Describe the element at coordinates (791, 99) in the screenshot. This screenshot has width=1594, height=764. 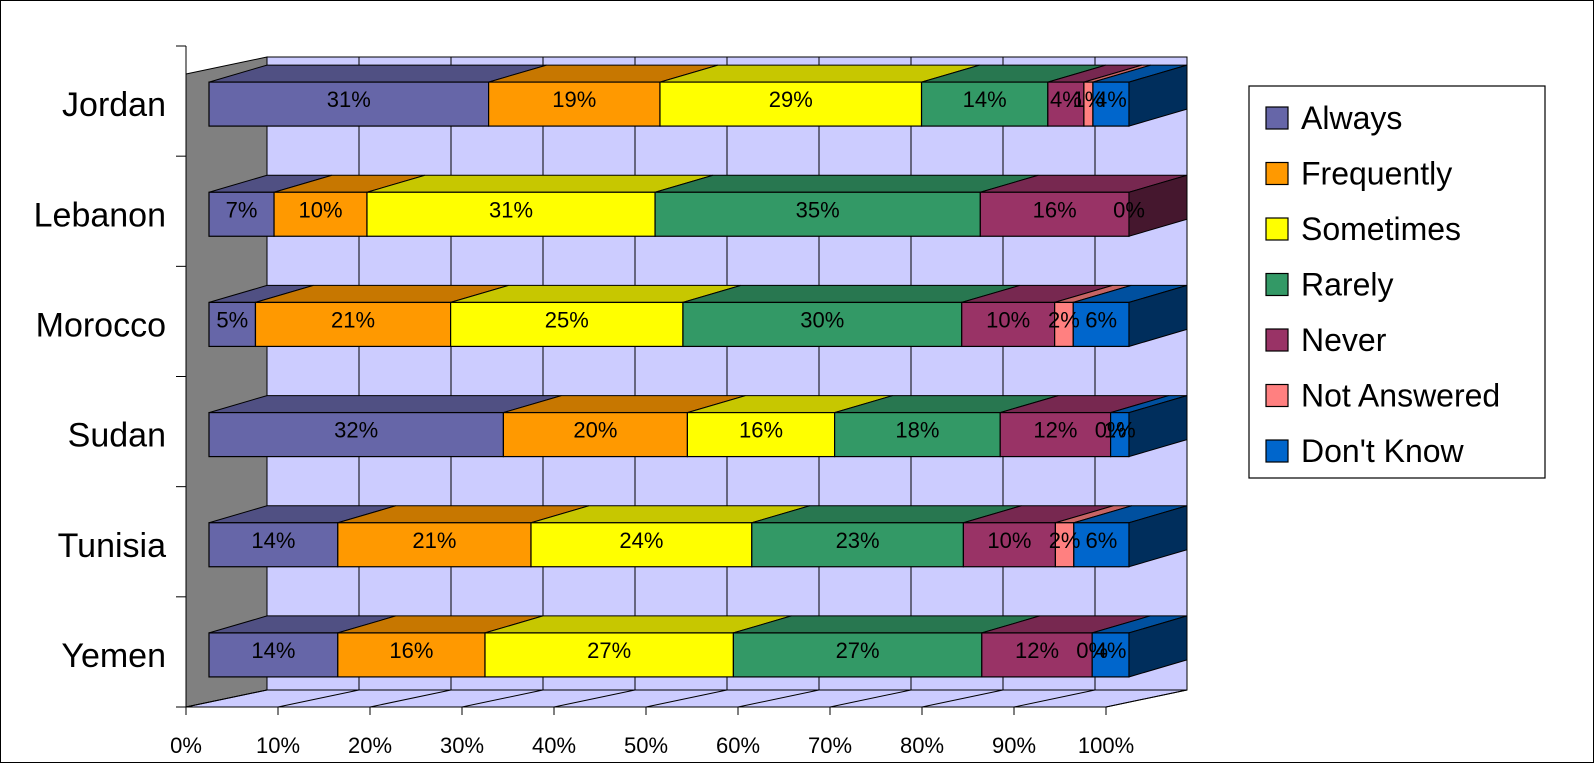
I see `data-label: 29%` at that location.